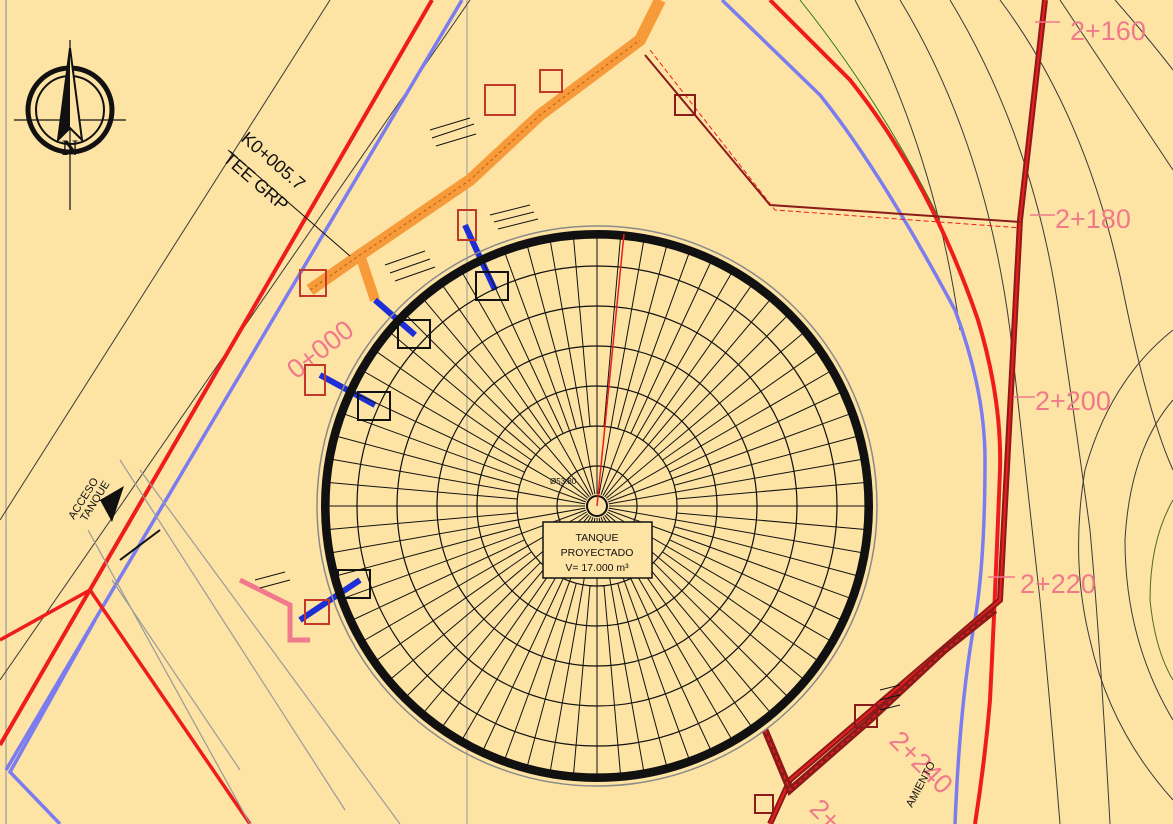 This screenshot has height=824, width=1173. What do you see at coordinates (563, 481) in the screenshot?
I see `tank-diameter-label: Ø53.80` at bounding box center [563, 481].